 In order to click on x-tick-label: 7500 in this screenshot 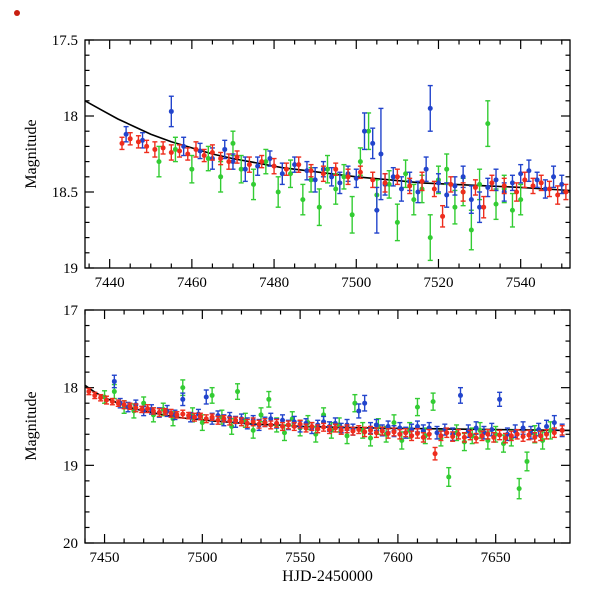, I will do `click(202, 558)`.